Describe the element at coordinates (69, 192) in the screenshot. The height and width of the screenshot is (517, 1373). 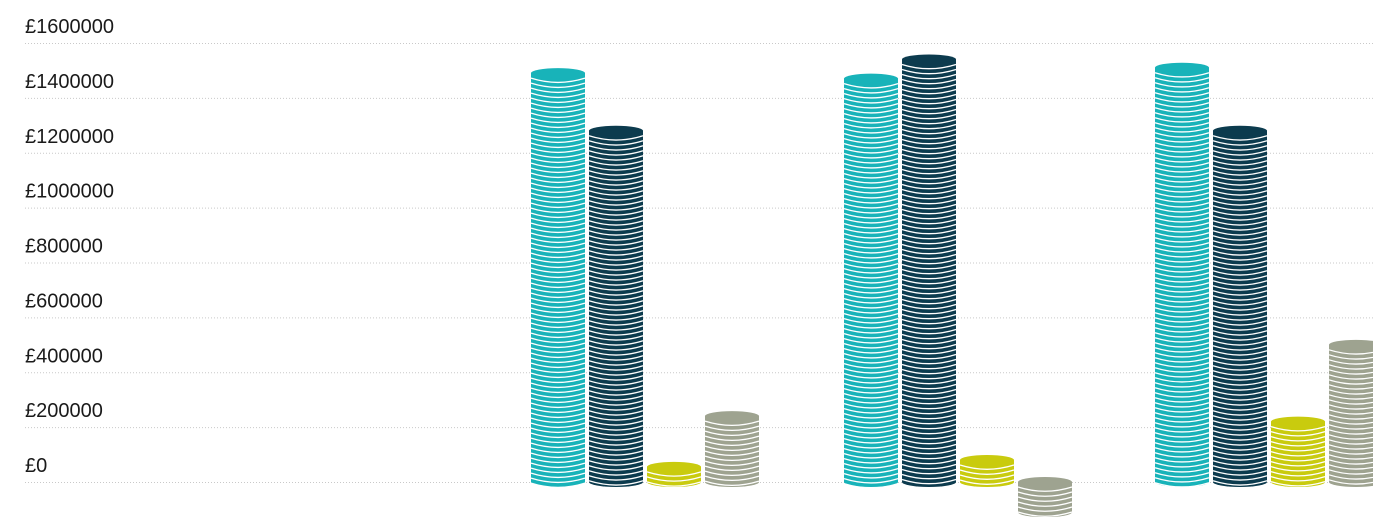
I see `y-tick-label: £1000000` at that location.